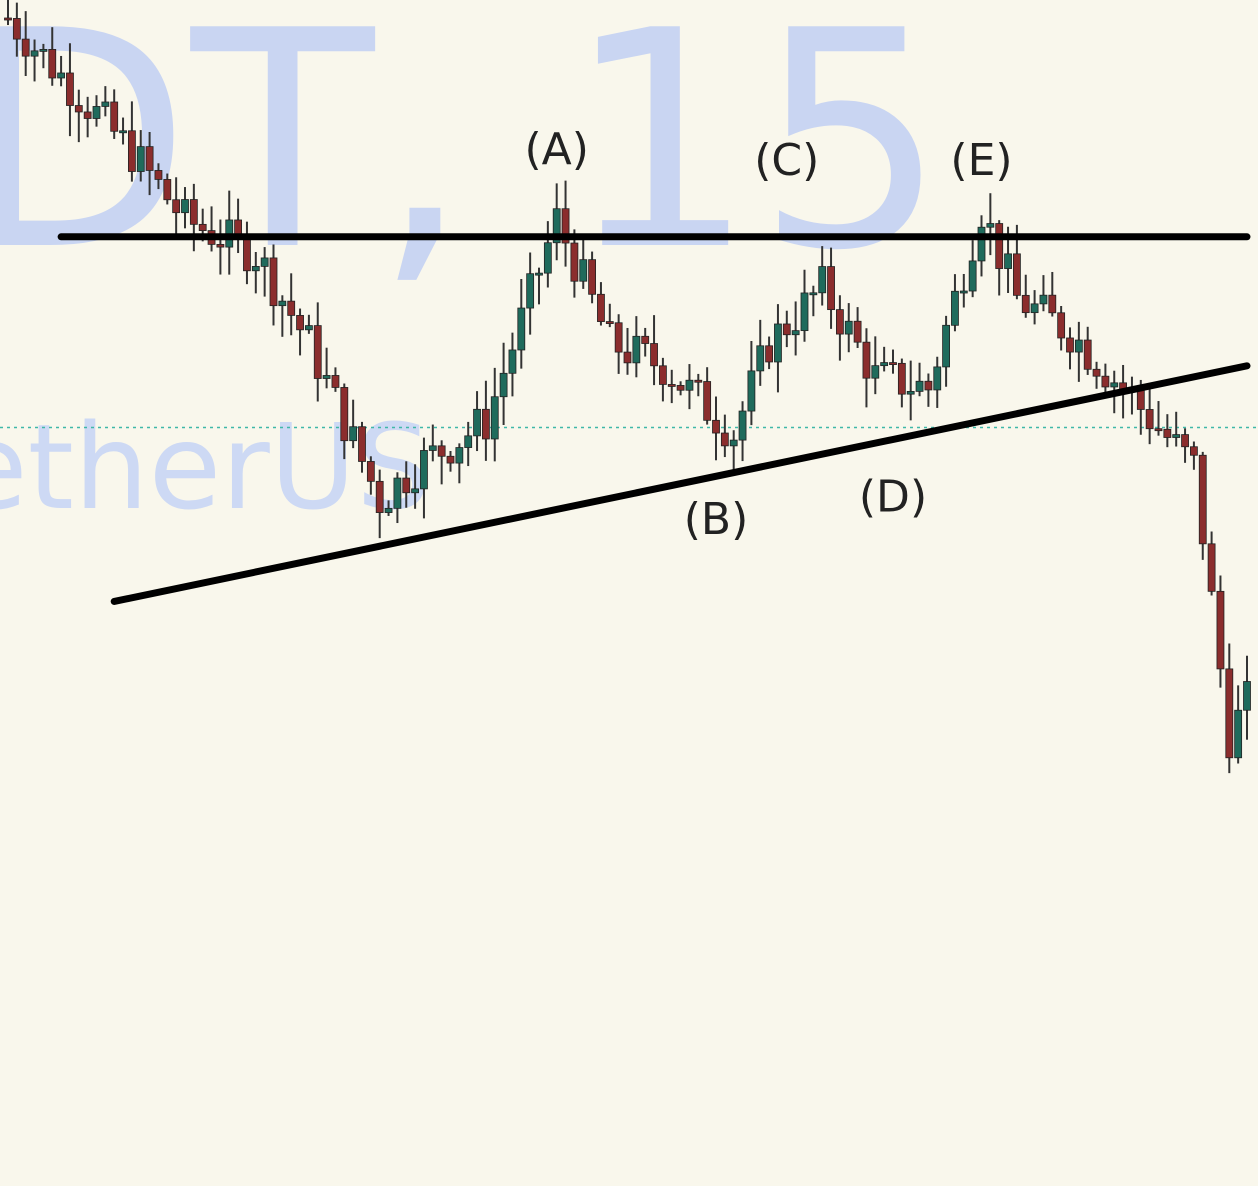 Image resolution: width=1258 pixels, height=1186 pixels. I want to click on wave-label: (D), so click(893, 497).